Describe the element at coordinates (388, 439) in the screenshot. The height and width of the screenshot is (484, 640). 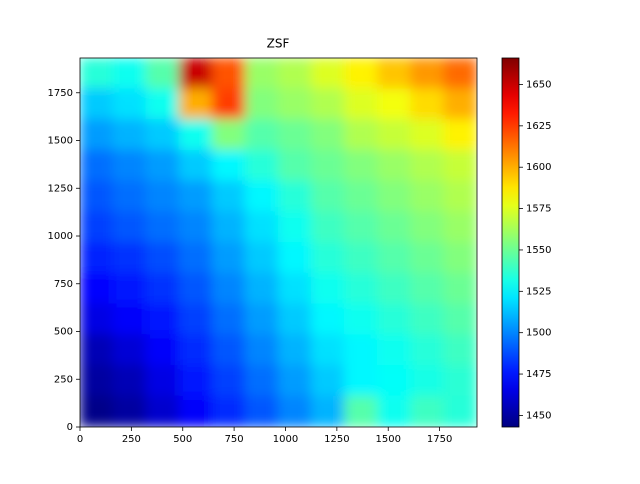
I see `x-tick-label: 1500` at that location.